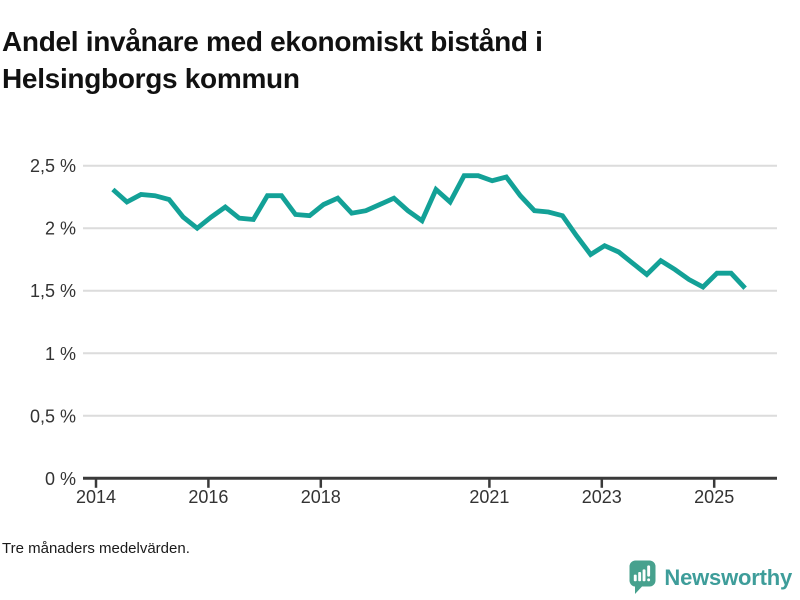 The width and height of the screenshot is (800, 600). What do you see at coordinates (60, 354) in the screenshot?
I see `y-tick-label: 1 %` at bounding box center [60, 354].